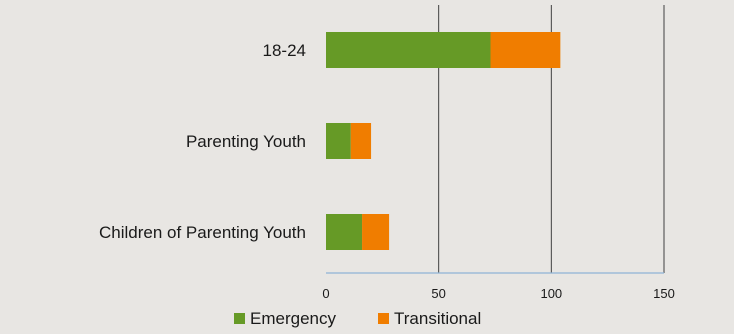 The width and height of the screenshot is (734, 334). I want to click on legend: Emergency Transitional, so click(357, 318).